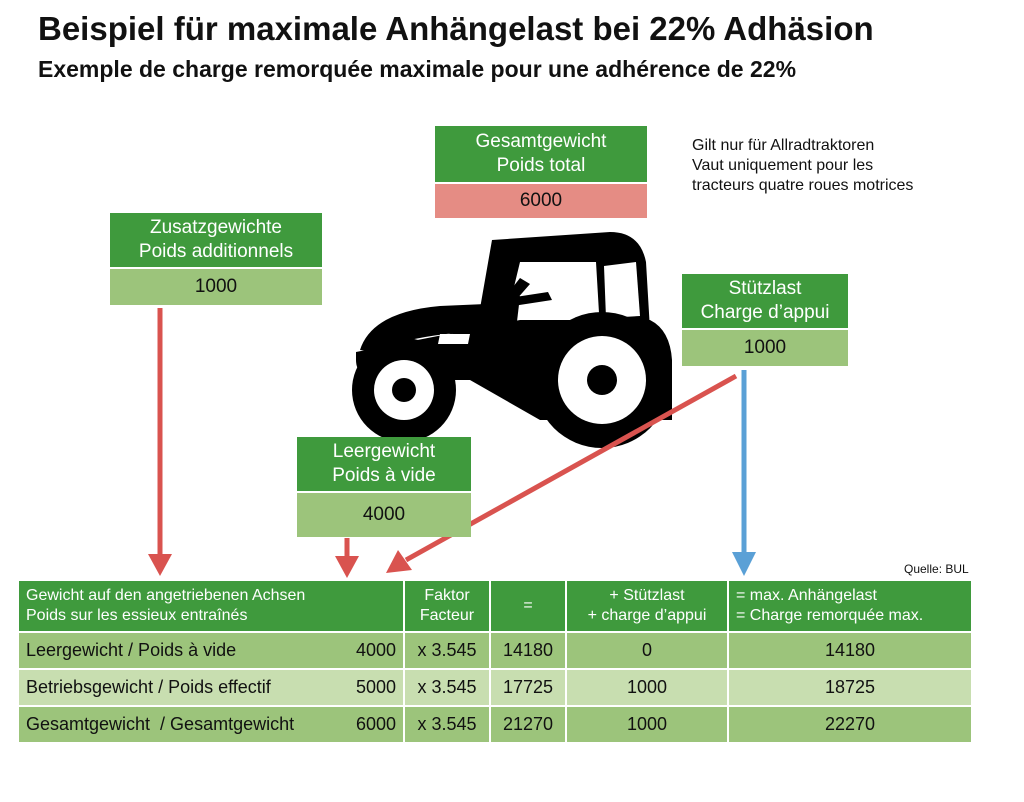 Image resolution: width=1024 pixels, height=802 pixels. I want to click on row-weight: 4000, so click(375, 650).